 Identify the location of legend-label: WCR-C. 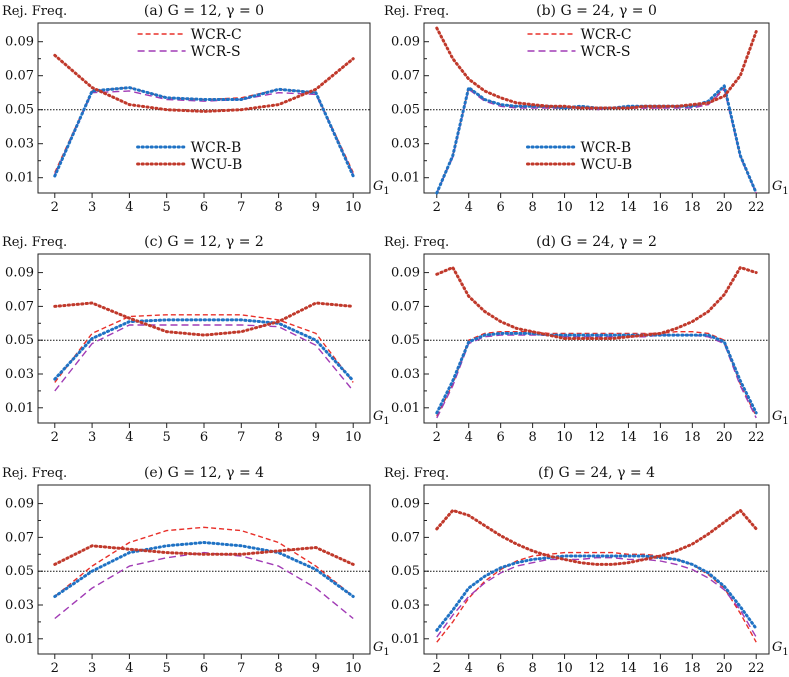
(606, 35).